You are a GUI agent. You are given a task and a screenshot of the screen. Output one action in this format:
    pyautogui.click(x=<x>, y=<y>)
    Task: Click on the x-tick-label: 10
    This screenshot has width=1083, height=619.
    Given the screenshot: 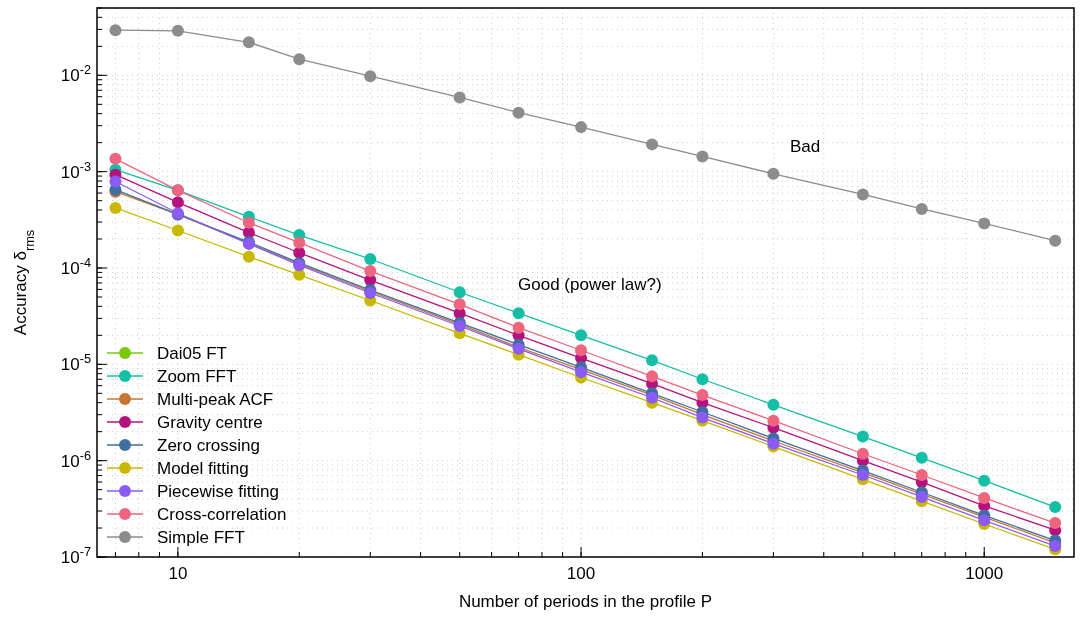 What is the action you would take?
    pyautogui.click(x=178, y=573)
    